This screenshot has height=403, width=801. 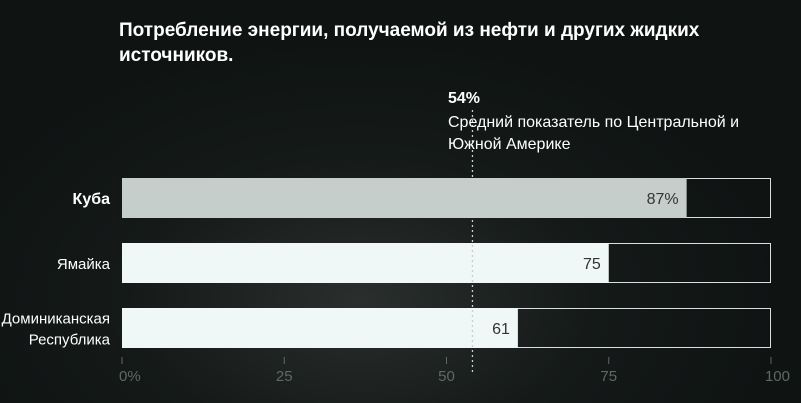 What do you see at coordinates (284, 376) in the screenshot?
I see `x-tick-label: 25` at bounding box center [284, 376].